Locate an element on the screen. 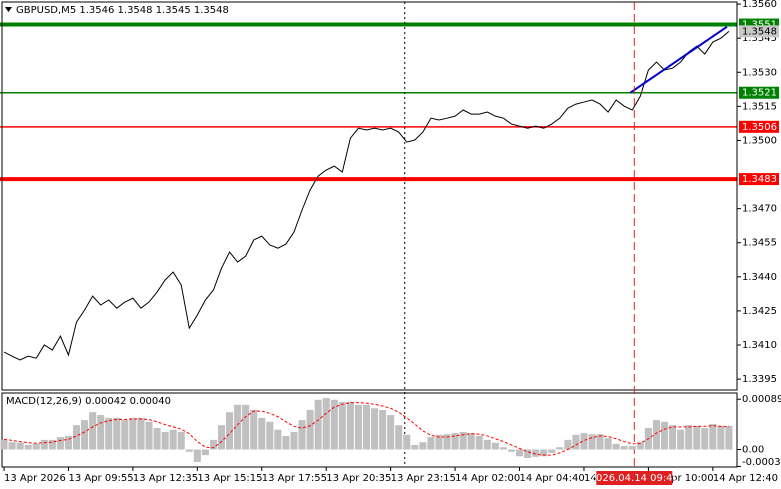 The image size is (781, 489). x-tick-label: 13 Apr 2026 is located at coordinates (35, 478).